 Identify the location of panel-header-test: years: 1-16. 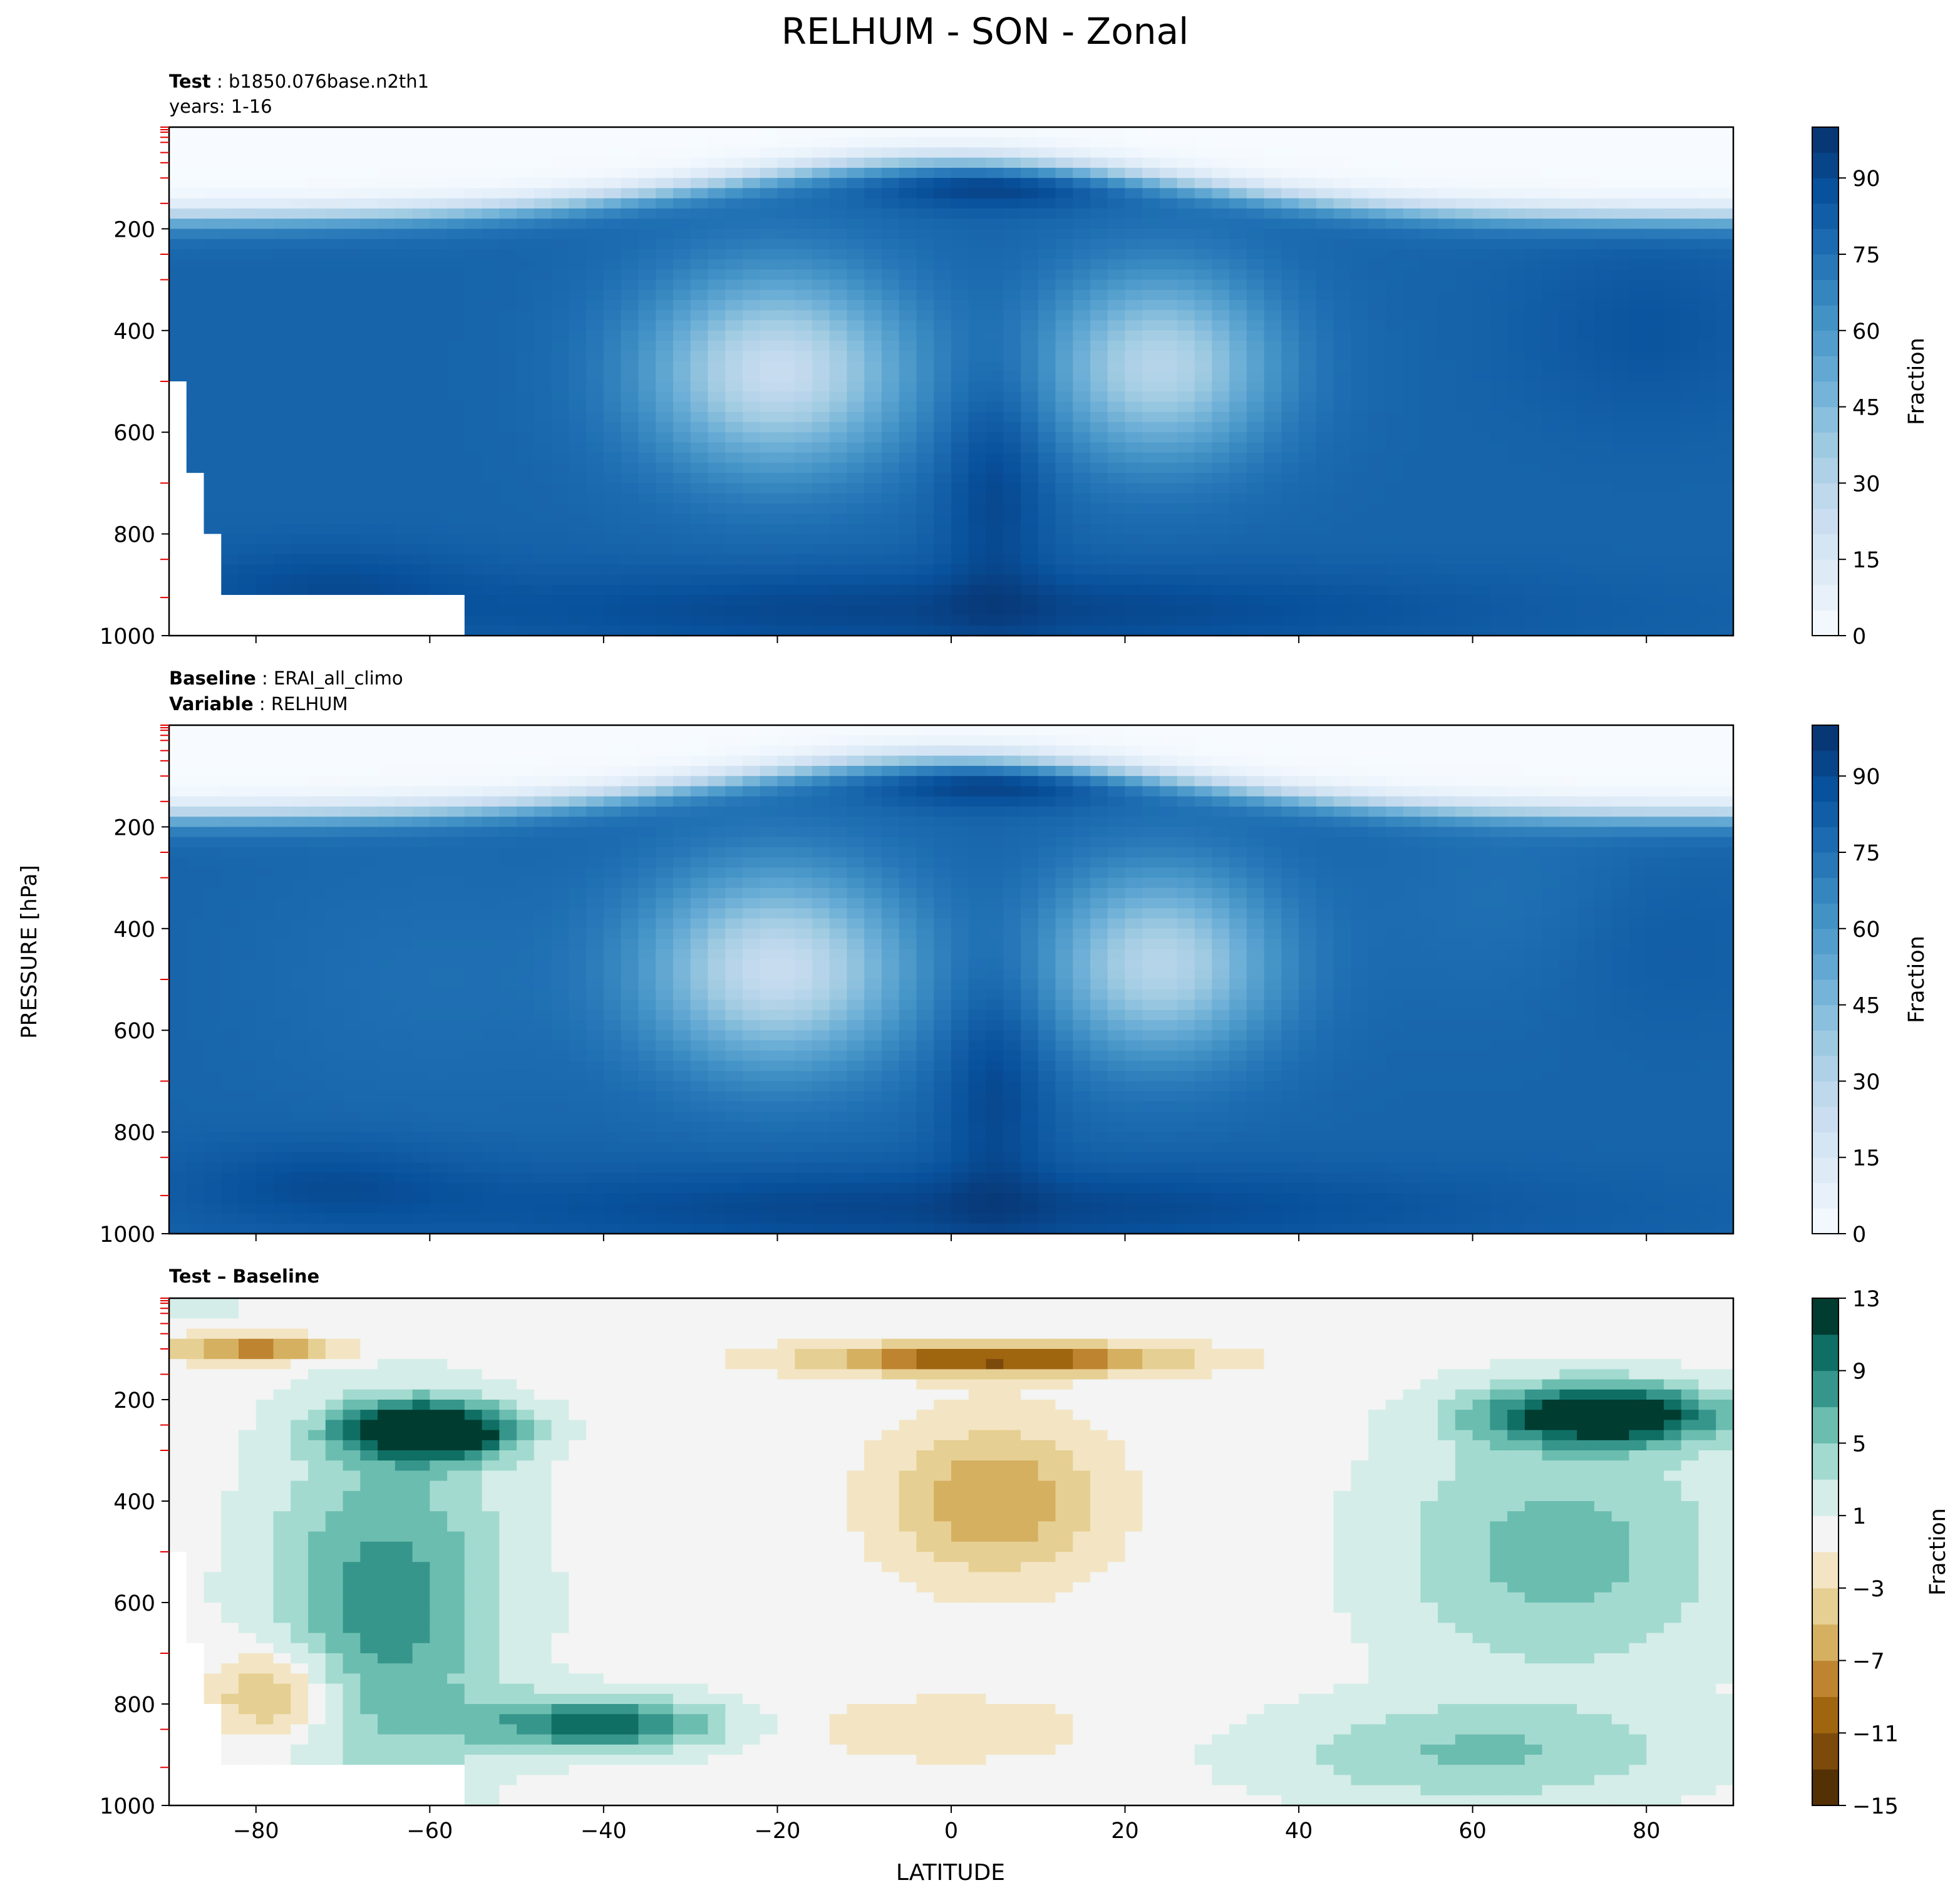
(220, 106).